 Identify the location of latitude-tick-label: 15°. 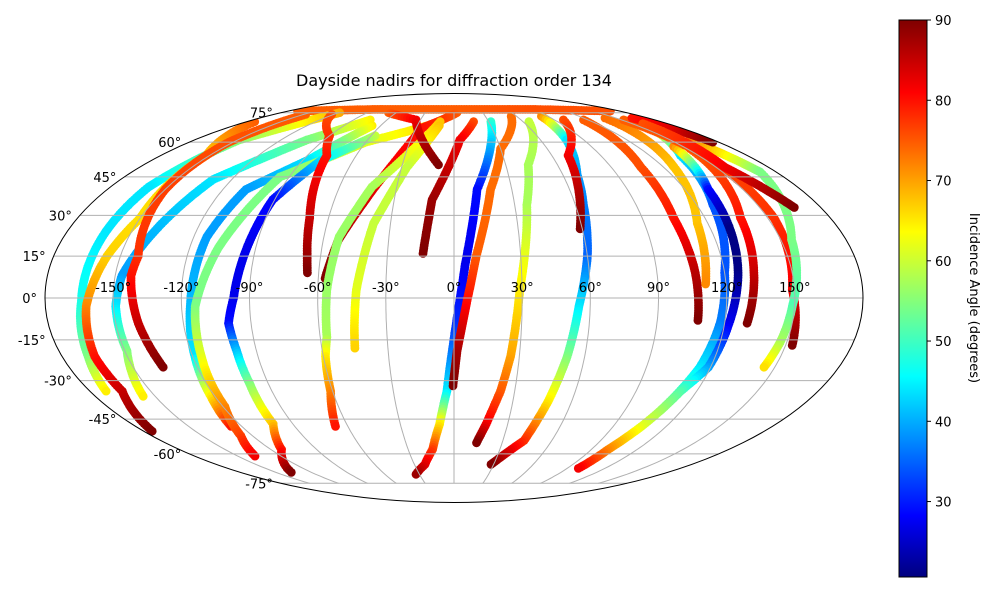
(34, 257).